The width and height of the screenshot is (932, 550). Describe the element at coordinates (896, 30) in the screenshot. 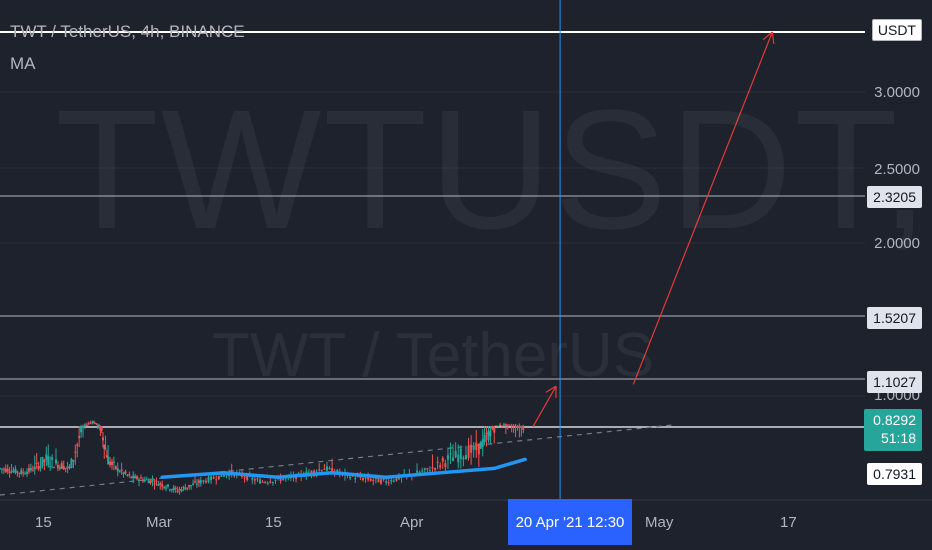

I see `currency-badge: USDT` at that location.